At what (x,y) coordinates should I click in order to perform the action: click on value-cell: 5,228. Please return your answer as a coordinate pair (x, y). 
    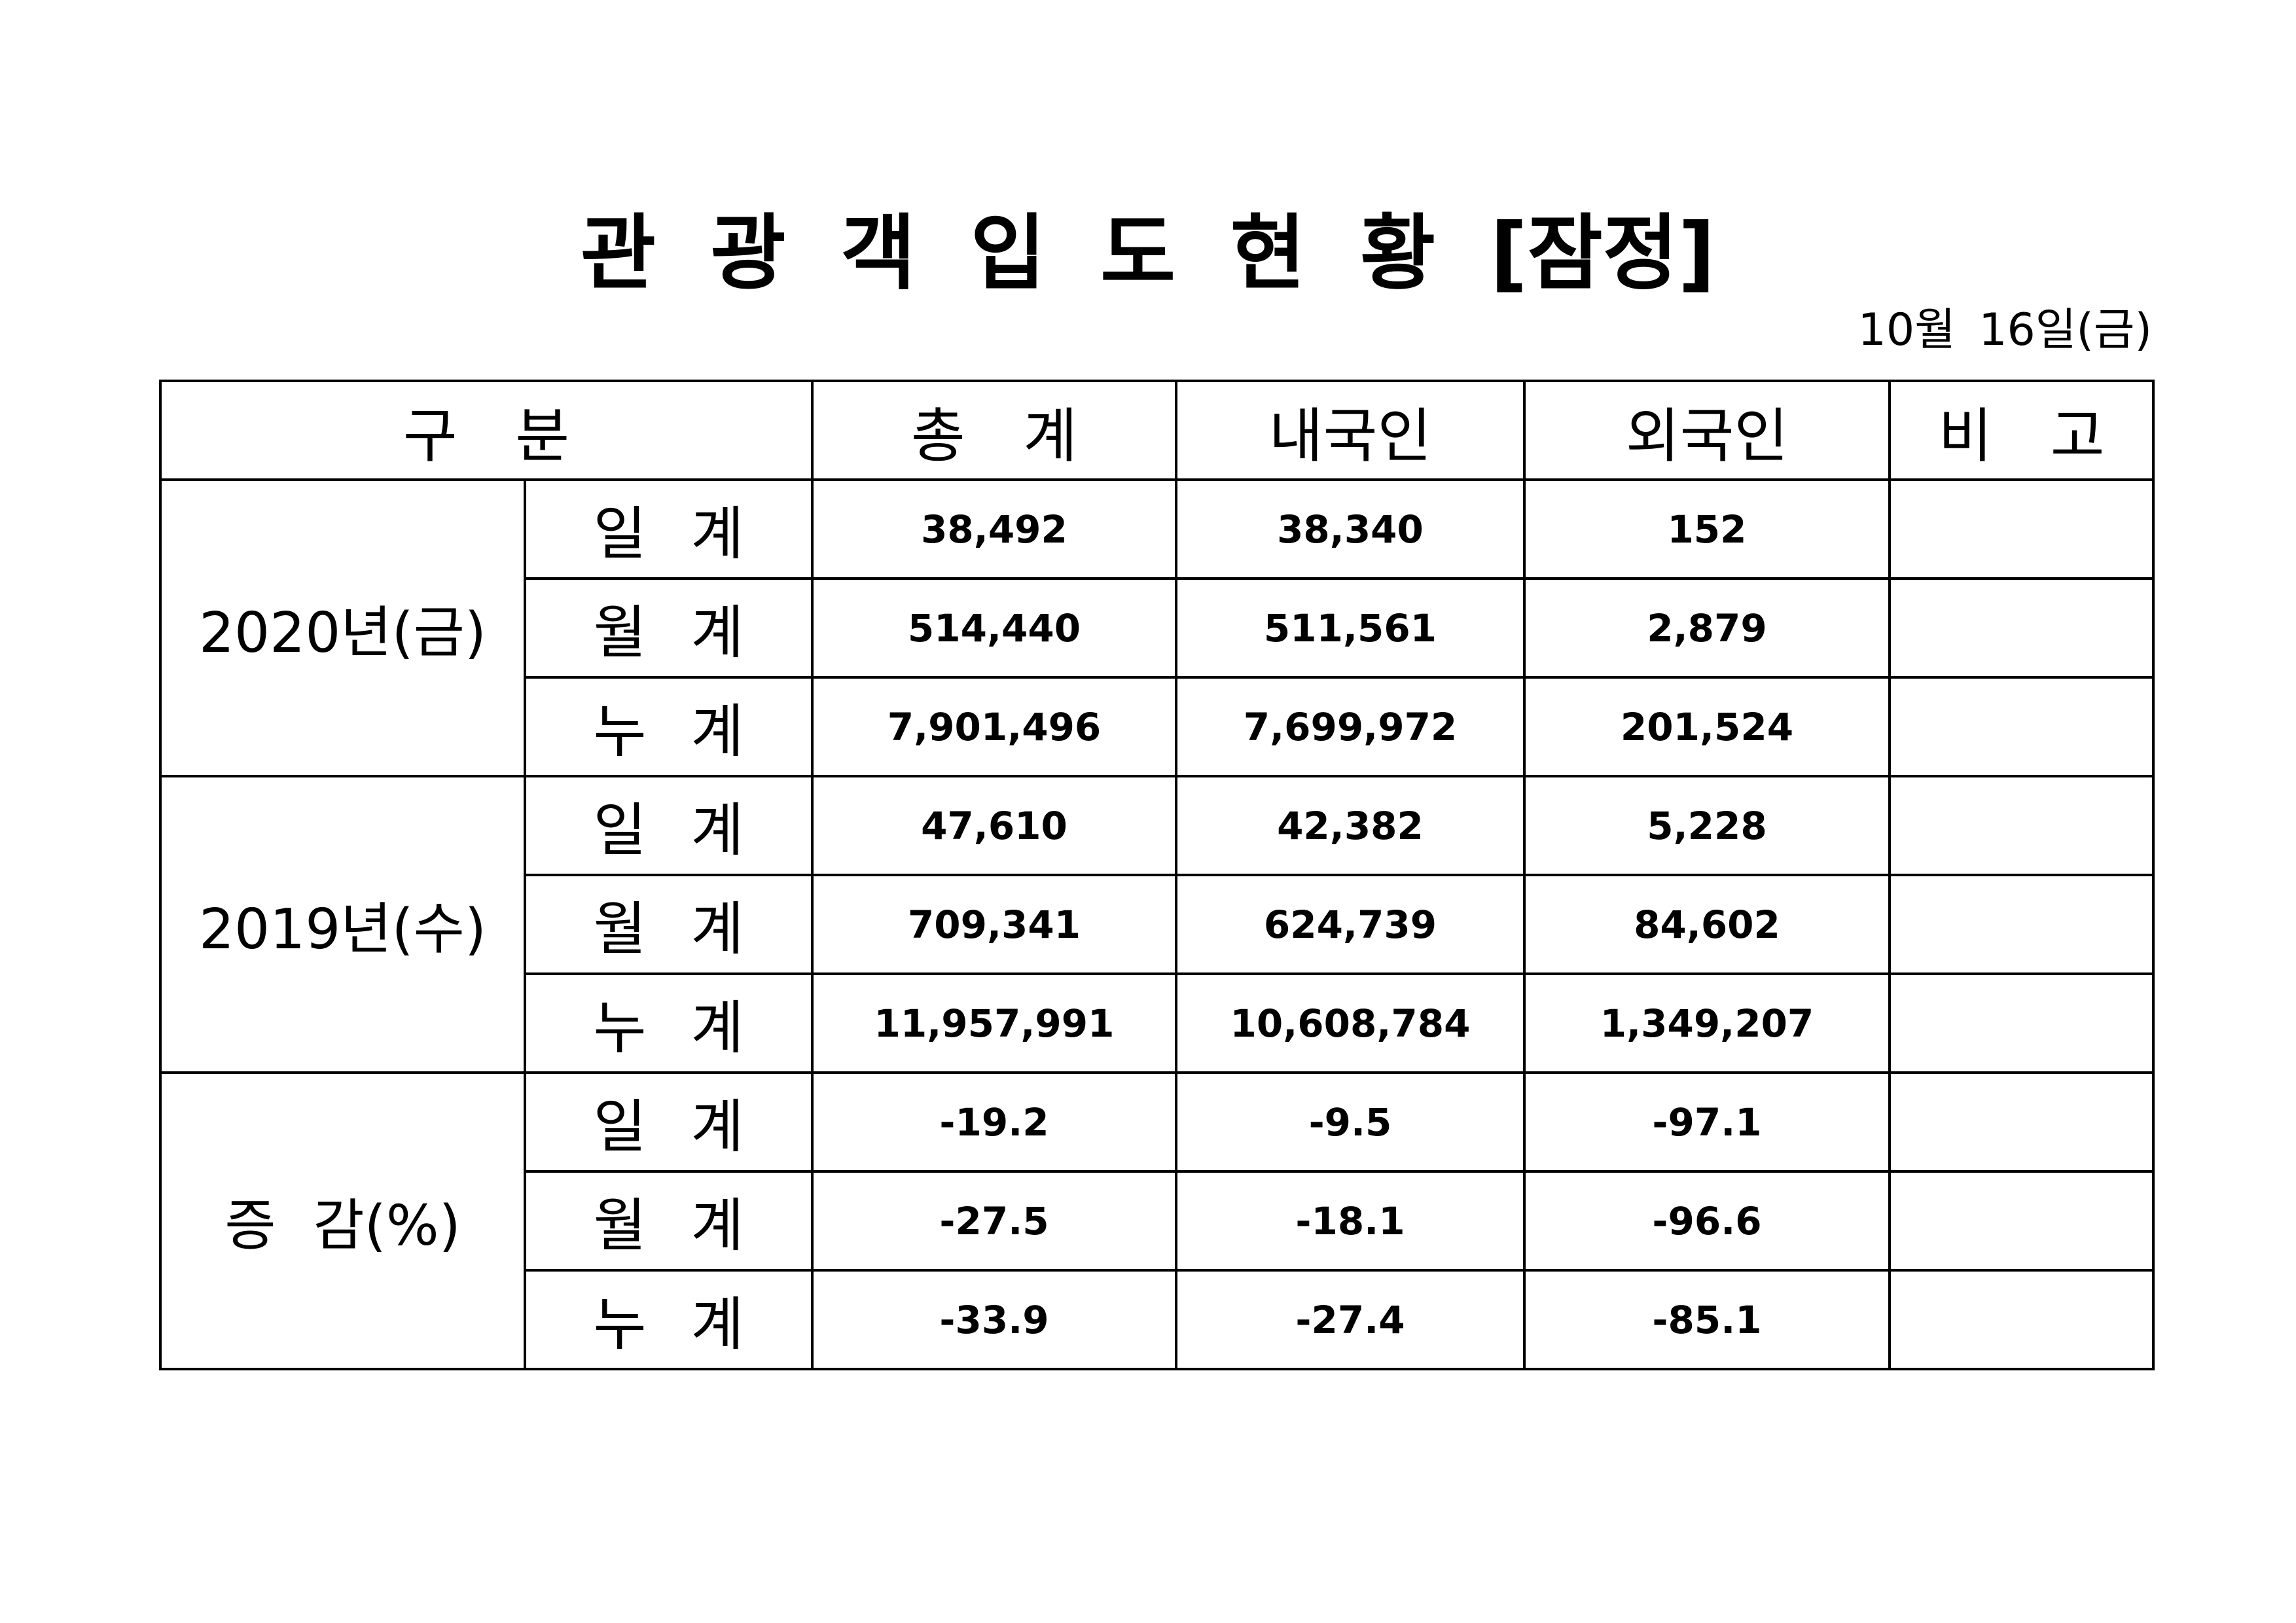
    Looking at the image, I should click on (1707, 825).